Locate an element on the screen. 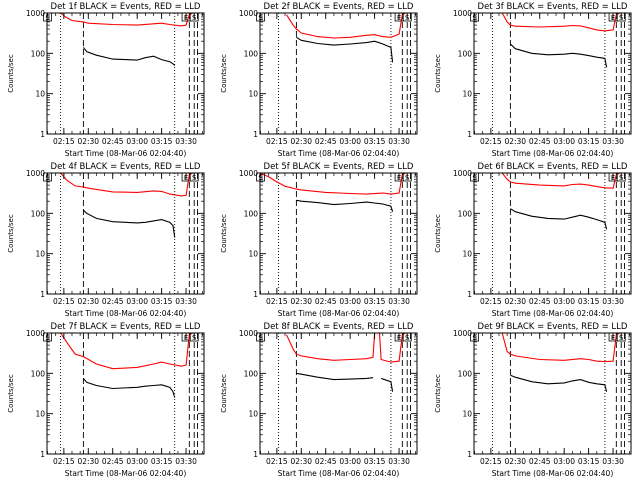 The image size is (640, 480). y-axis-label: Counts/sec is located at coordinates (11, 233).